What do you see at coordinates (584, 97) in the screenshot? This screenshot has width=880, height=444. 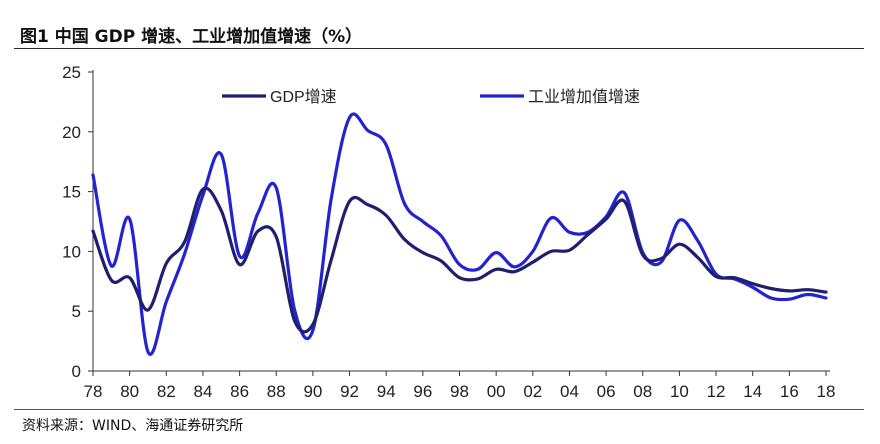 I see `legend-label: 工业增加值增速` at bounding box center [584, 97].